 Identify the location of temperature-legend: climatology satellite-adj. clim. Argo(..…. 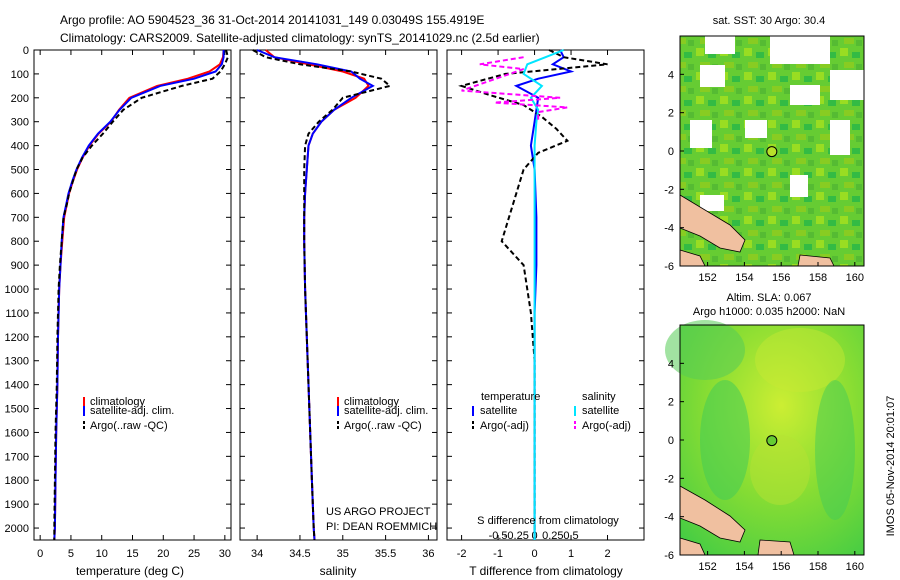
(128, 414).